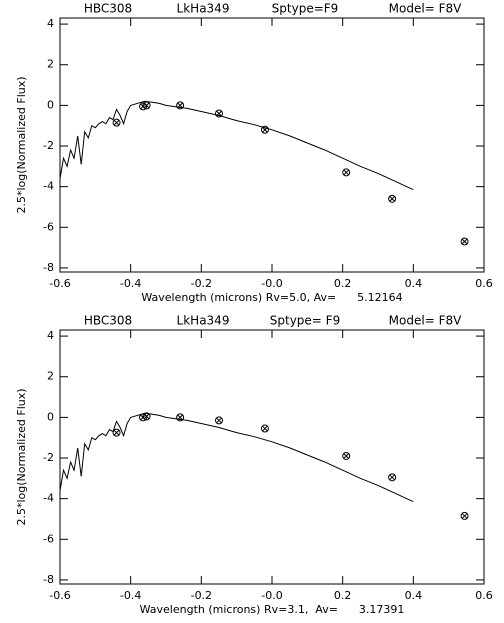 This screenshot has width=504, height=623. What do you see at coordinates (305, 9) in the screenshot?
I see `title-part: Sptype=F9` at bounding box center [305, 9].